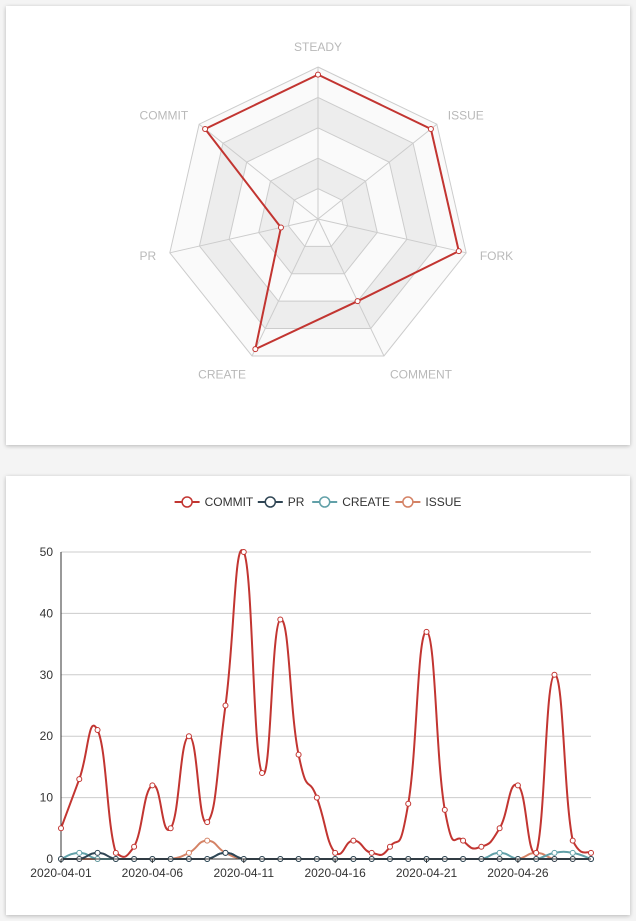 Image resolution: width=636 pixels, height=921 pixels. What do you see at coordinates (61, 873) in the screenshot?
I see `x-tick-label: 2020-04-01` at bounding box center [61, 873].